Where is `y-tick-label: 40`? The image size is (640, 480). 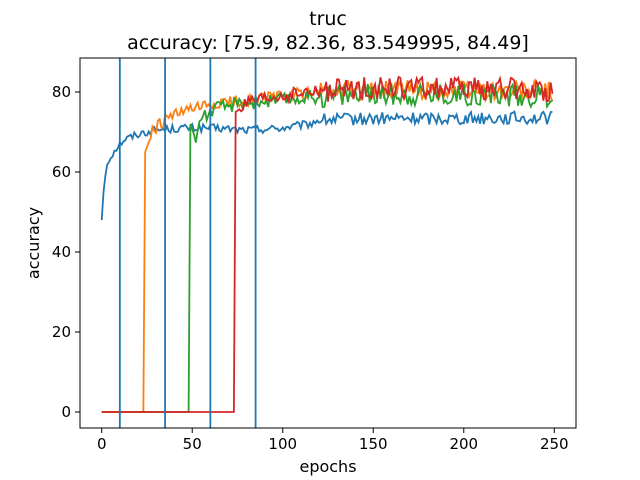
y-tick-label: 40 is located at coordinates (61, 252).